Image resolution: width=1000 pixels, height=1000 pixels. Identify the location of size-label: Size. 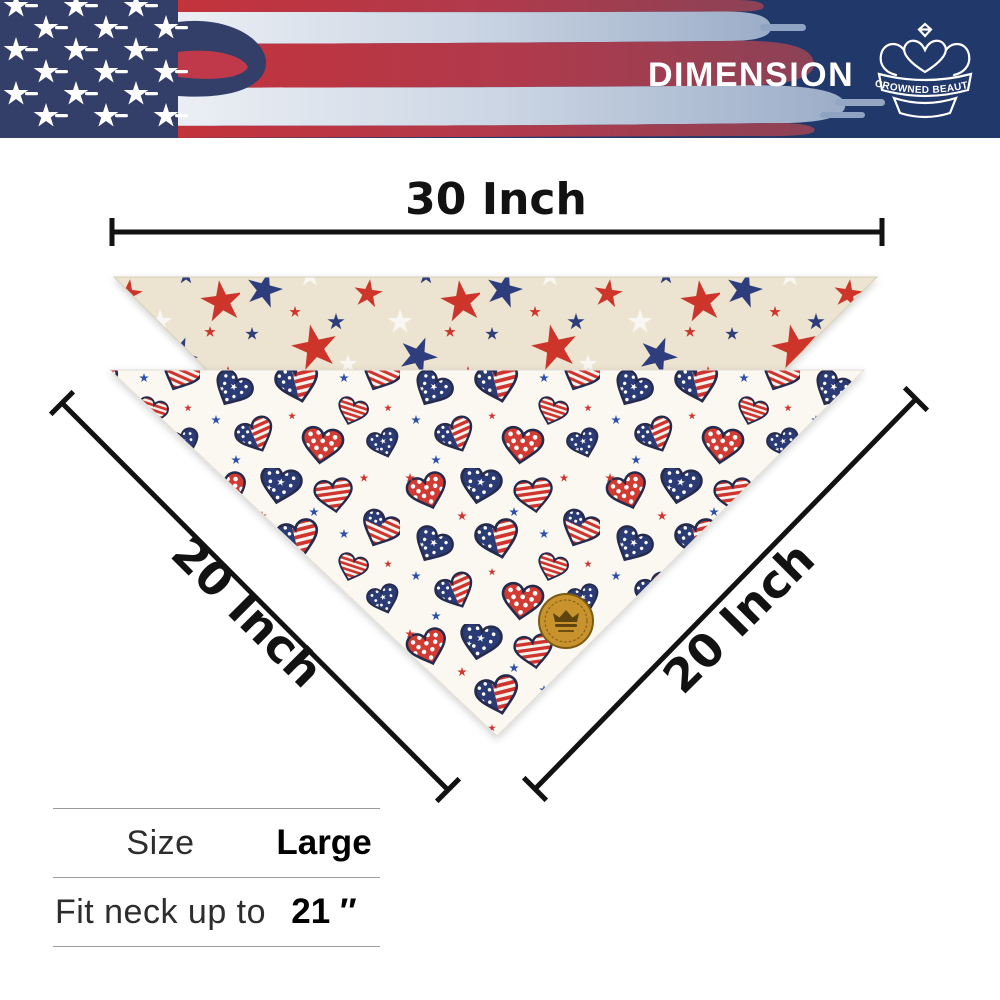
(160, 842).